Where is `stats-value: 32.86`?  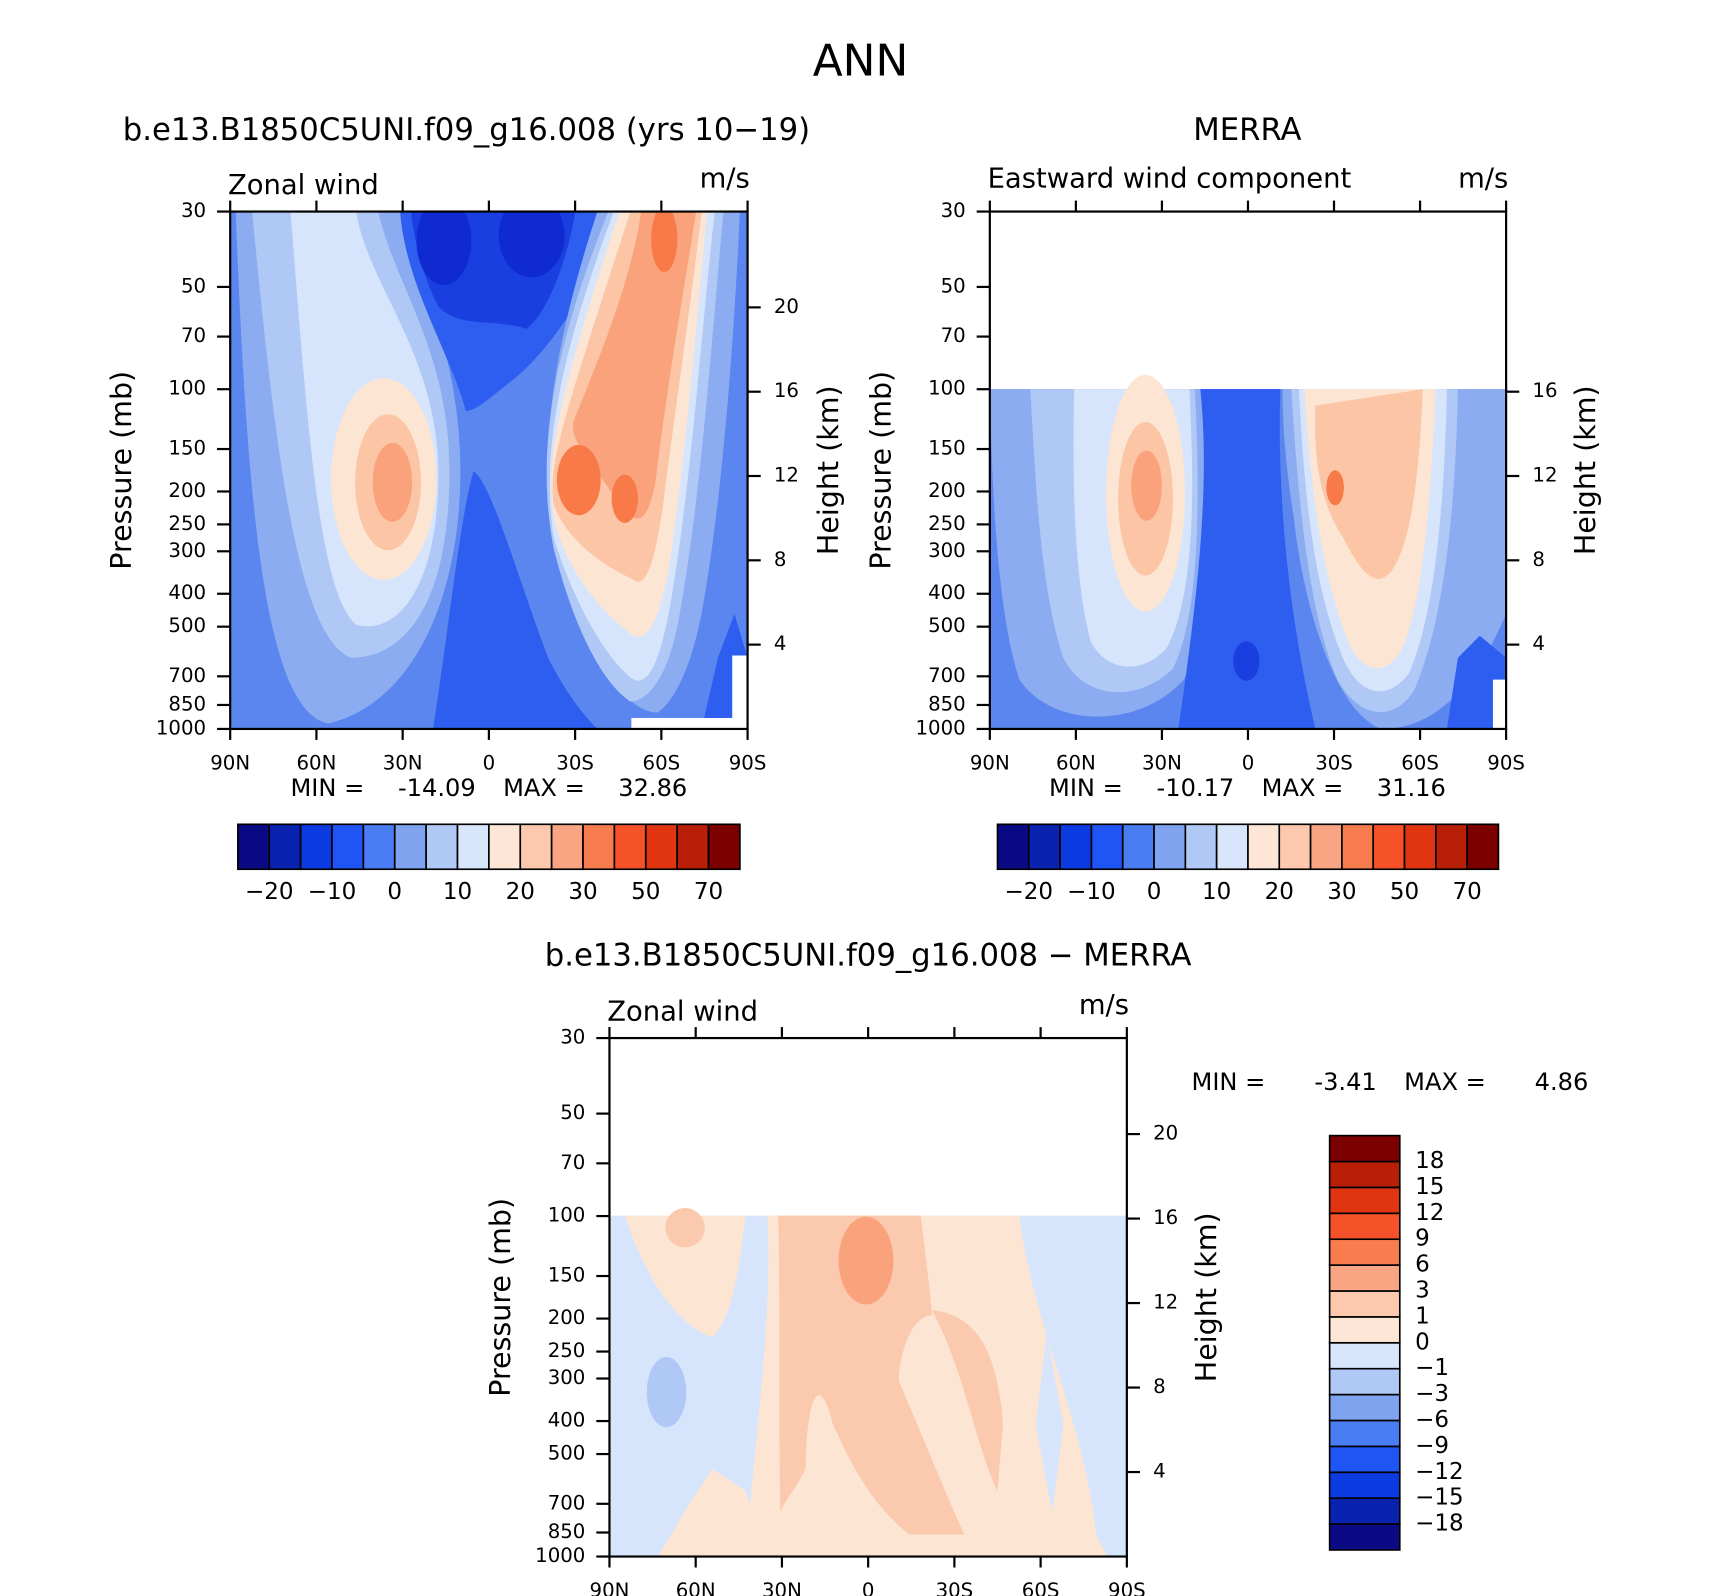
stats-value: 32.86 is located at coordinates (652, 788).